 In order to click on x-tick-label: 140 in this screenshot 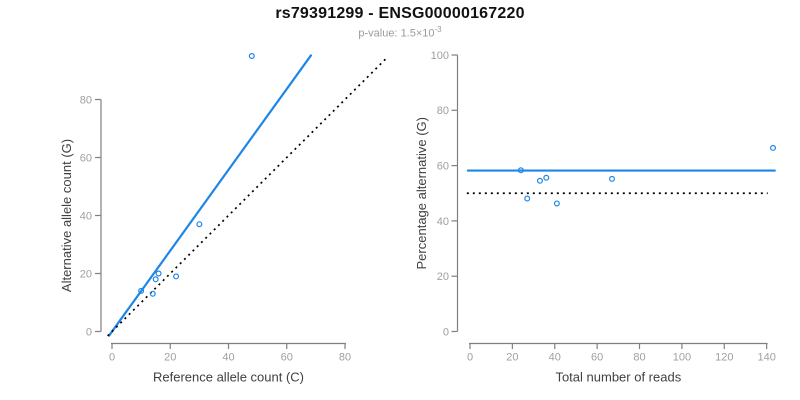, I will do `click(766, 358)`.